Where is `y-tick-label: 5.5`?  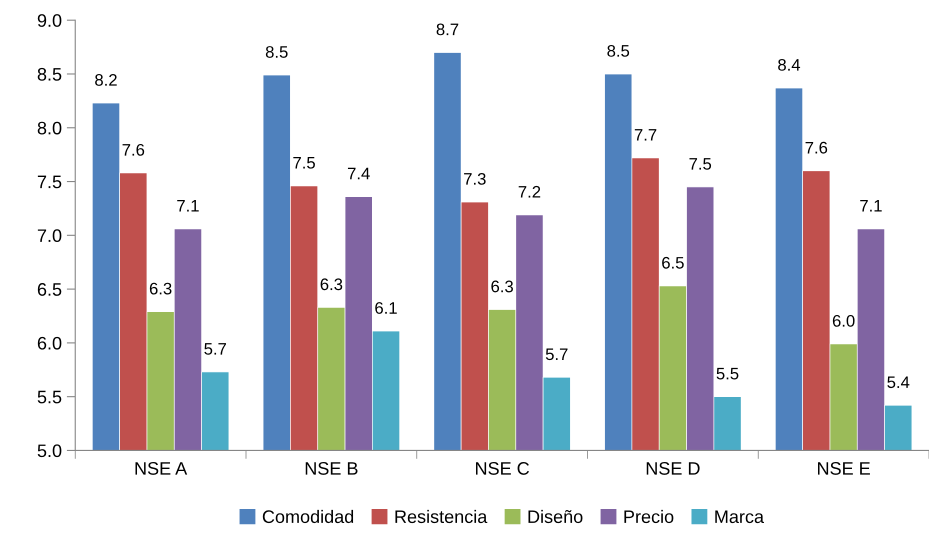 y-tick-label: 5.5 is located at coordinates (50, 397).